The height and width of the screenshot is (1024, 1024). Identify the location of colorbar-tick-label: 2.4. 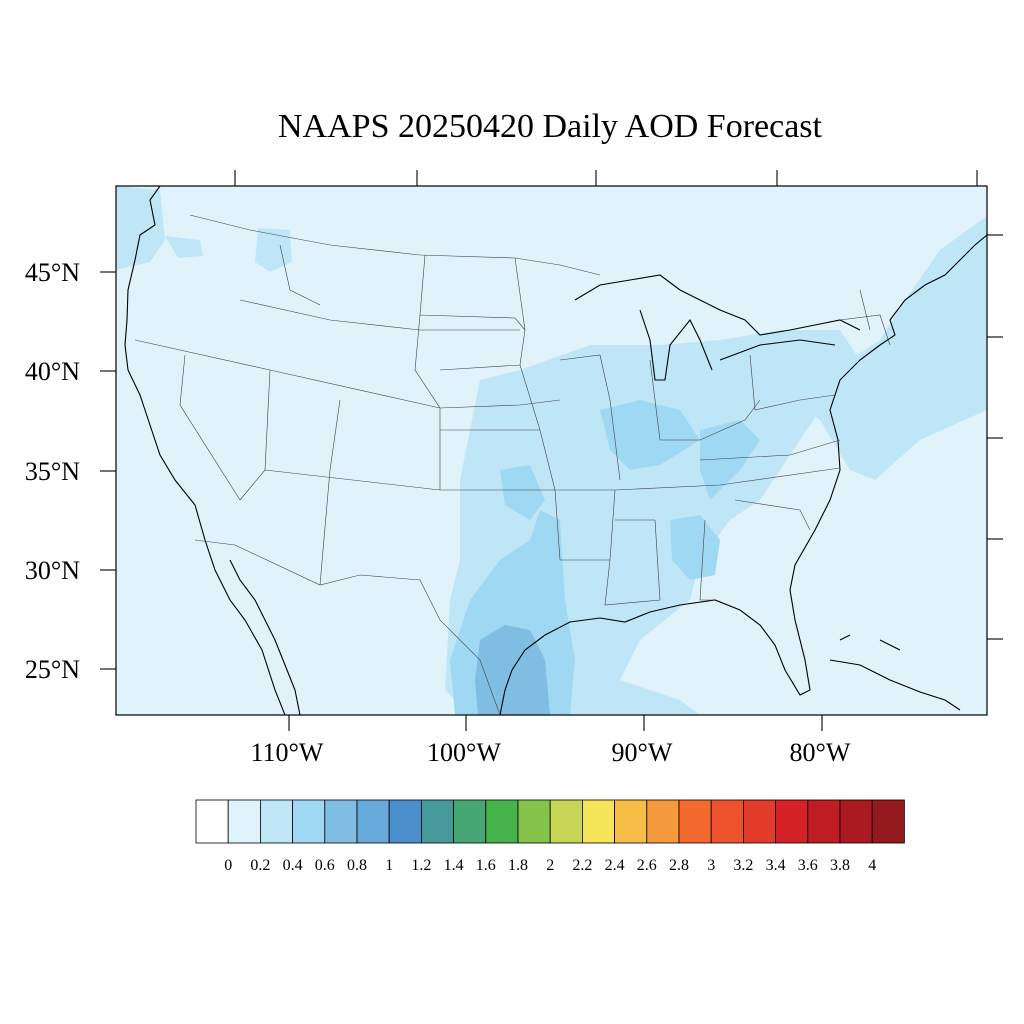
(615, 865).